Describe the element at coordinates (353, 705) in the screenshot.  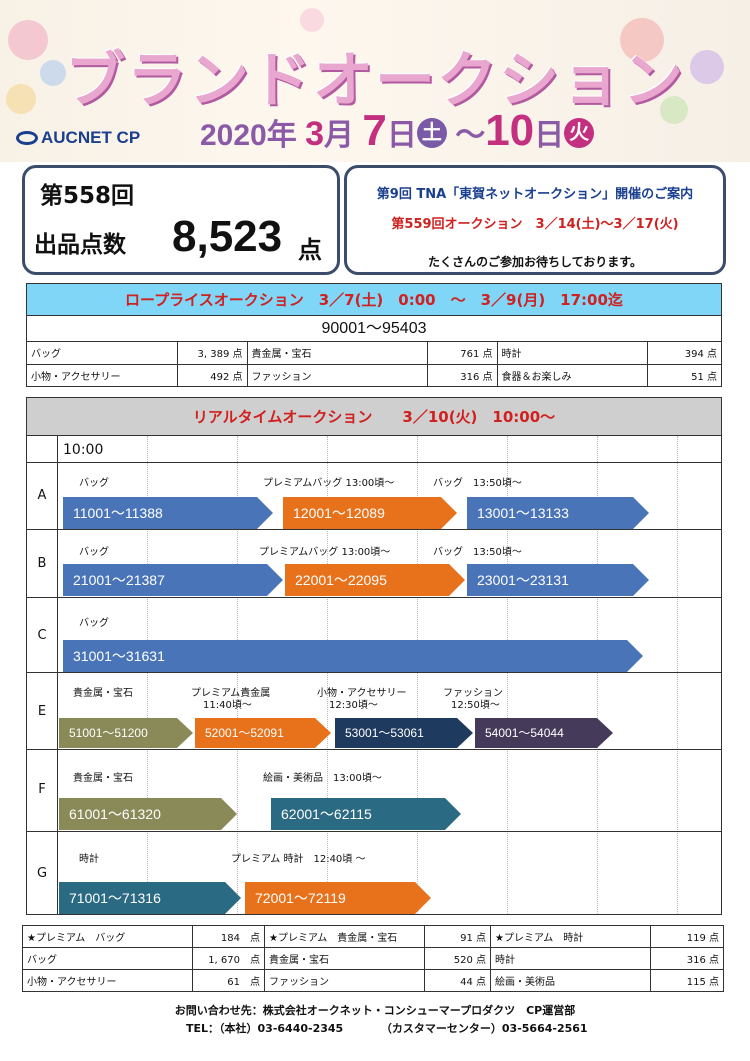
I see `section-time: 12:30頃～` at that location.